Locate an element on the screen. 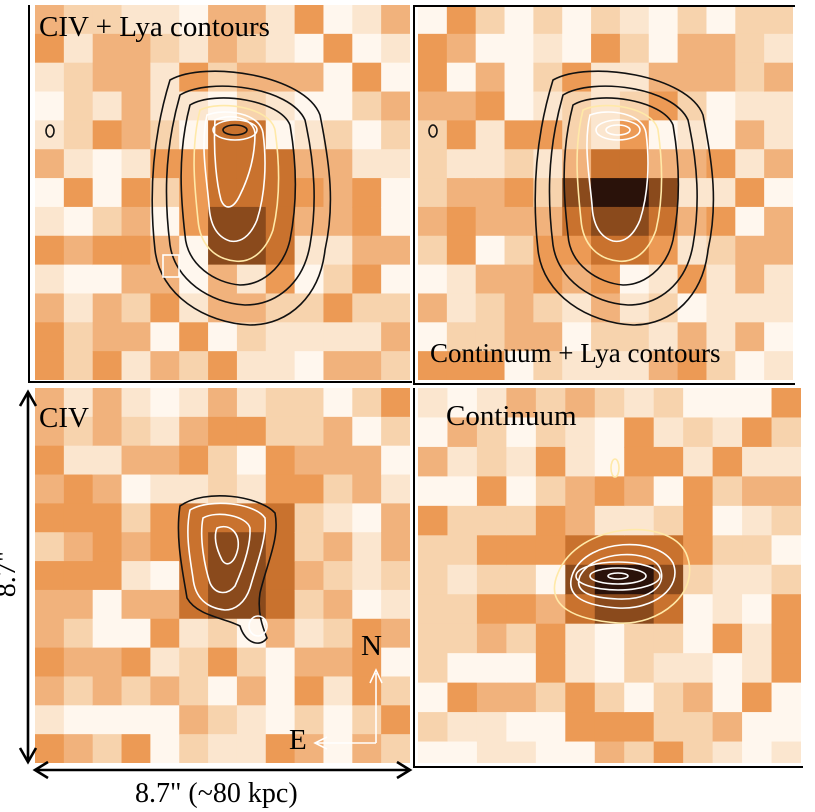 This screenshot has height=812, width=815. continuum-lya-contours is located at coordinates (571, 198).